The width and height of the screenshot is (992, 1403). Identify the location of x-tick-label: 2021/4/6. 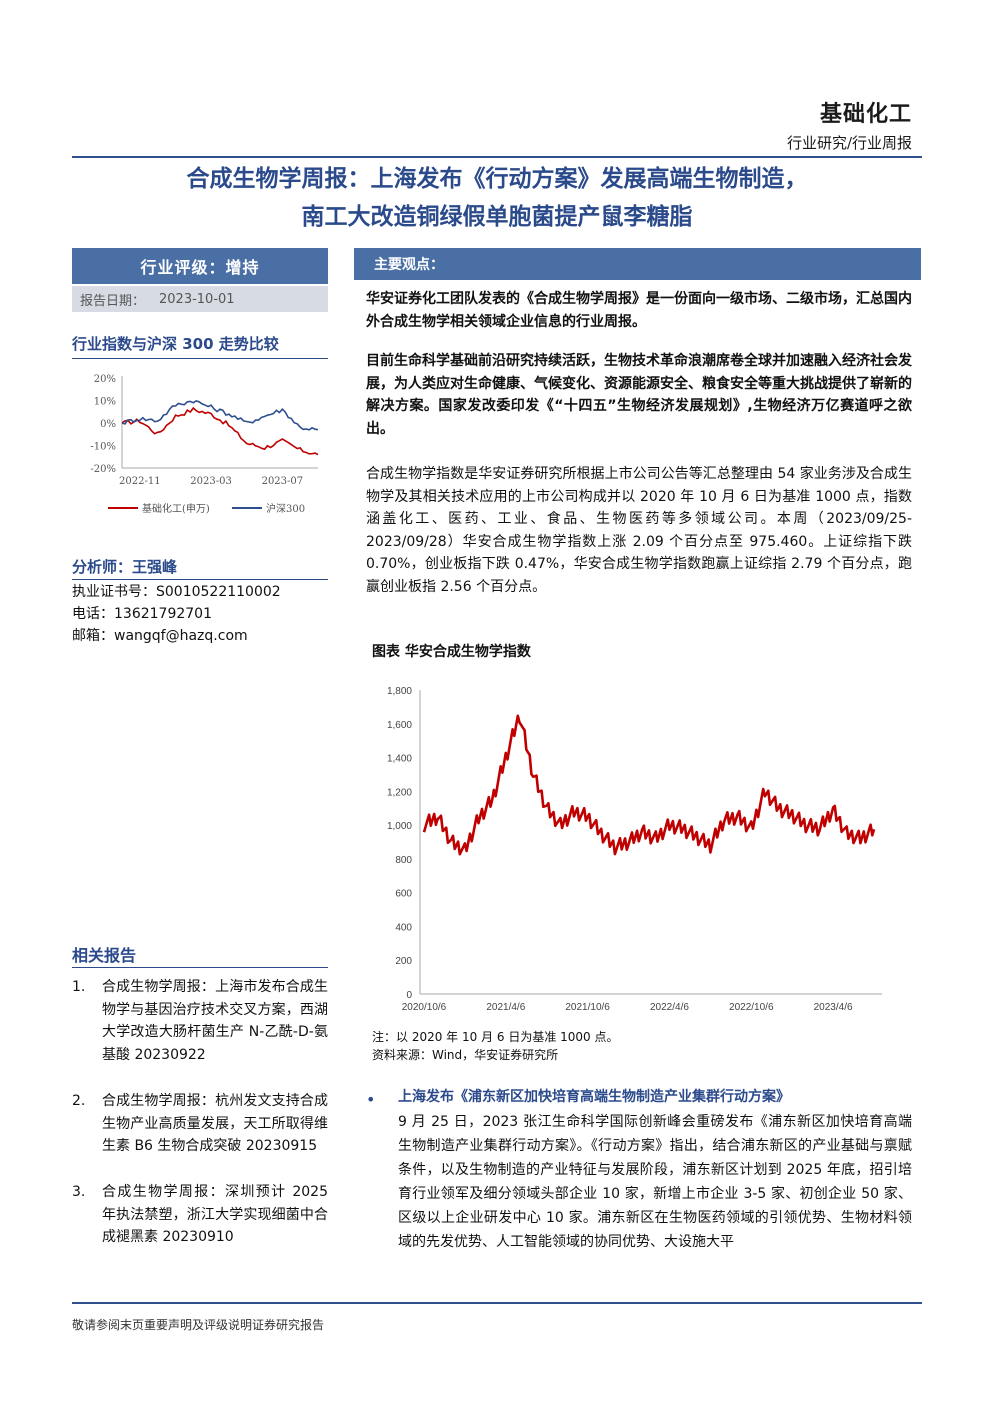
(505, 1007).